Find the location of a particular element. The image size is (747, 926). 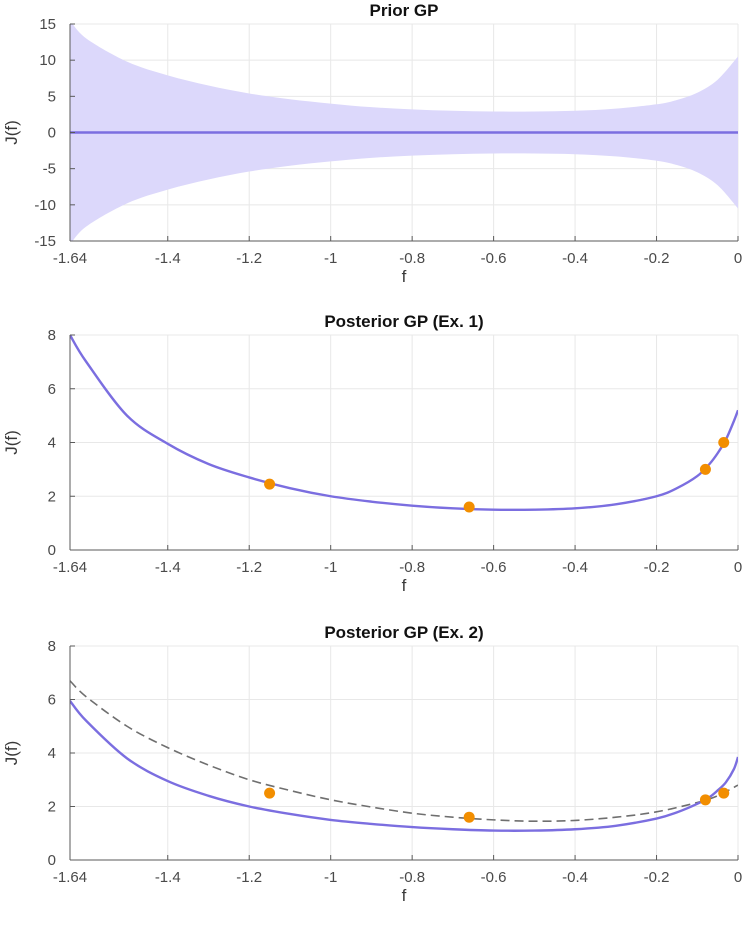

gp-mean-line is located at coordinates (404, 766).